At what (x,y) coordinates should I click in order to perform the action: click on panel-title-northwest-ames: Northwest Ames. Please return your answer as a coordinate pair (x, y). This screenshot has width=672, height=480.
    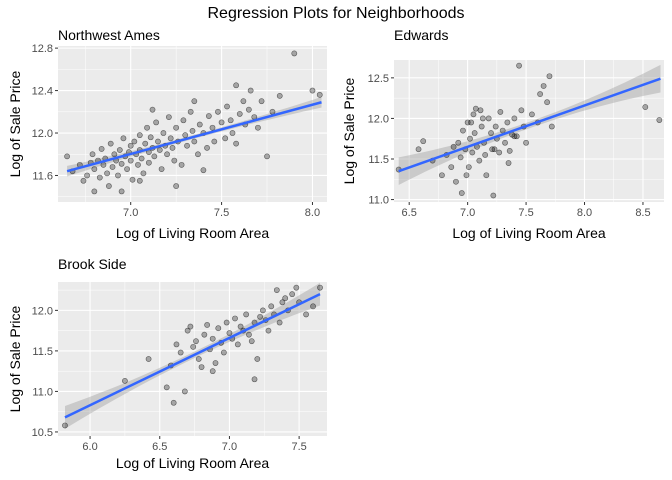
    Looking at the image, I should click on (109, 35).